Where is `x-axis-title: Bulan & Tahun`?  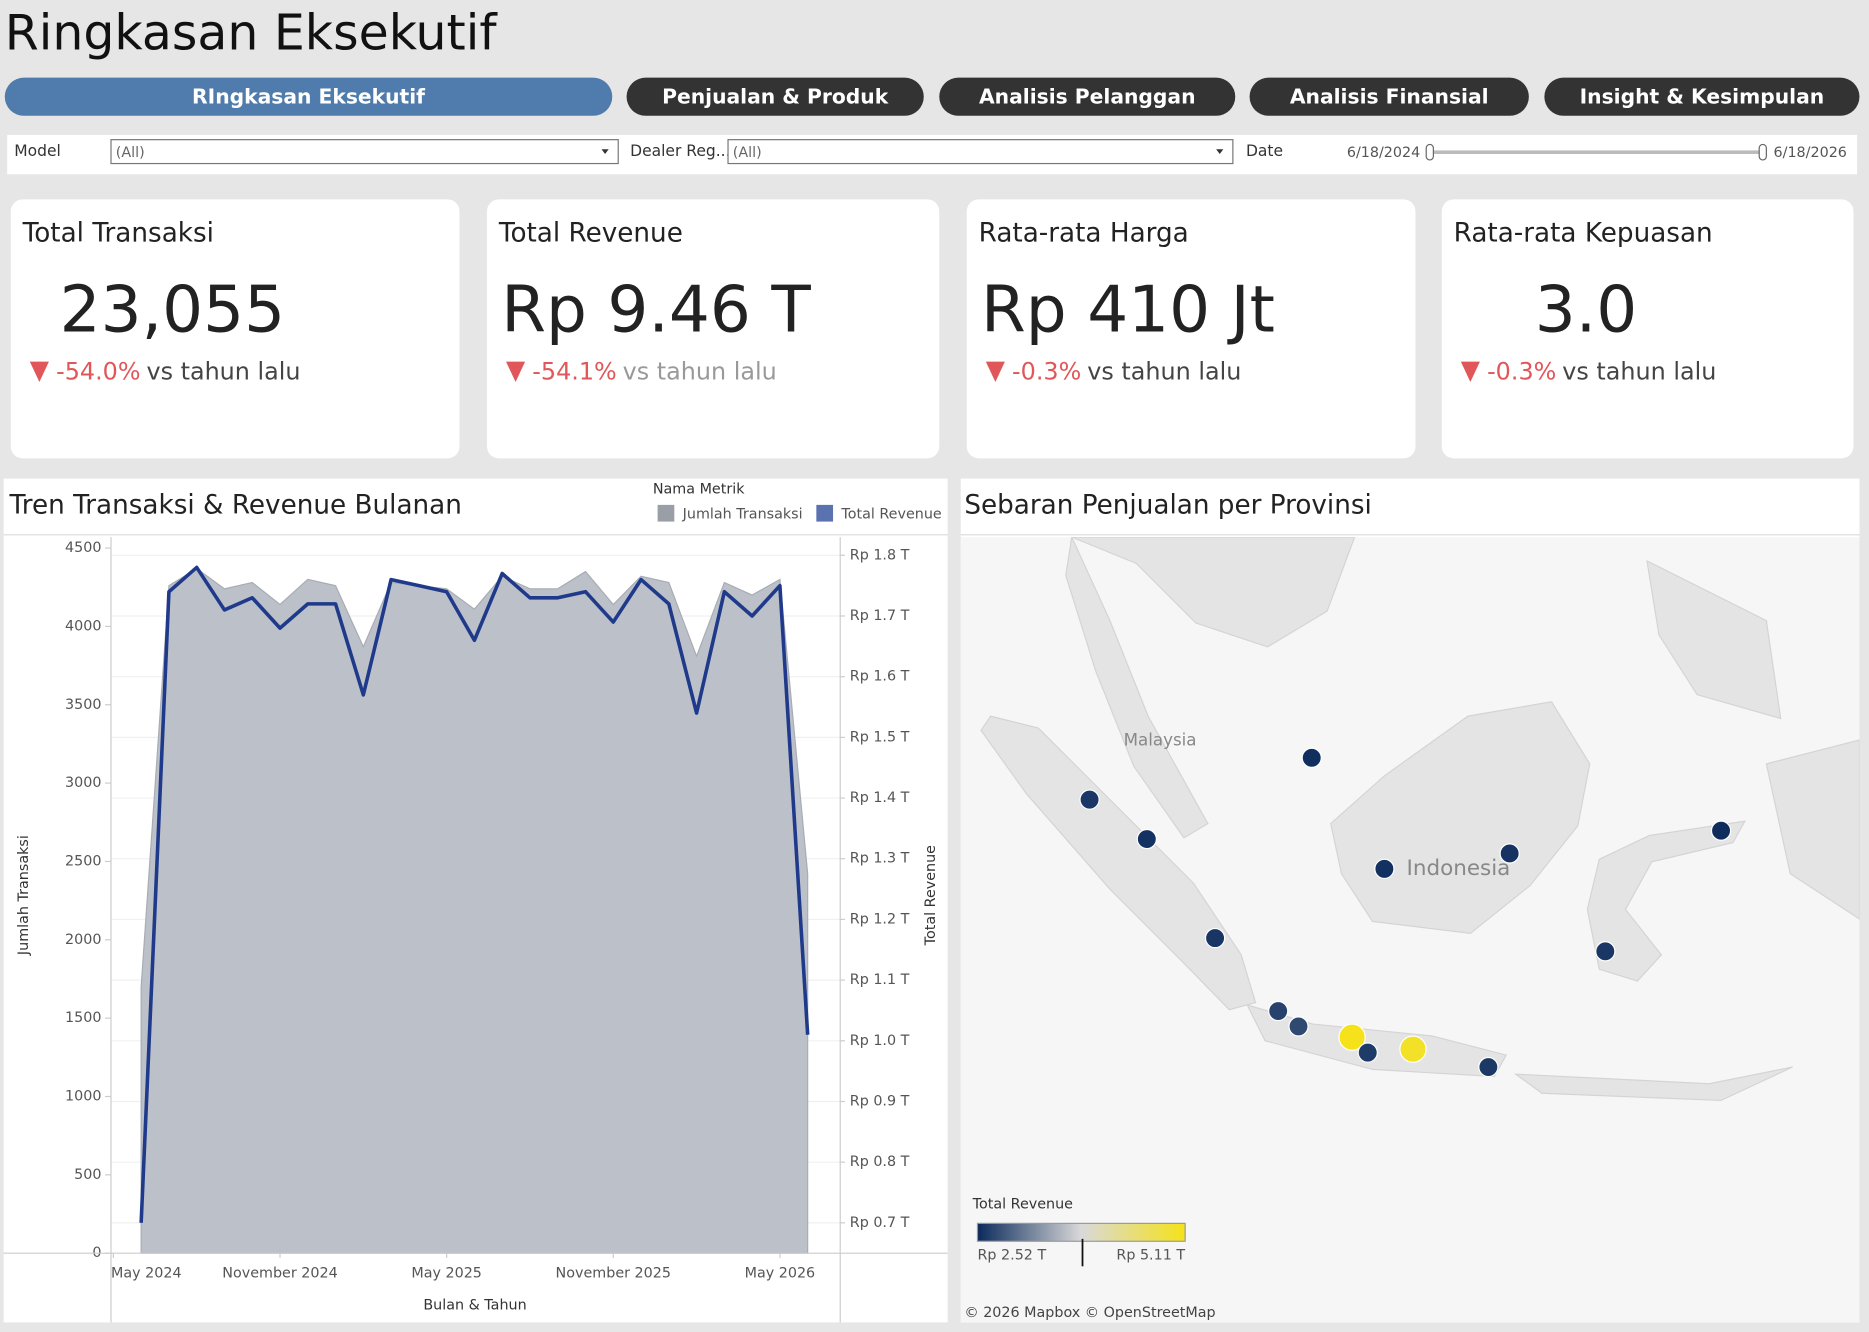
x-axis-title: Bulan & Tahun is located at coordinates (474, 1306).